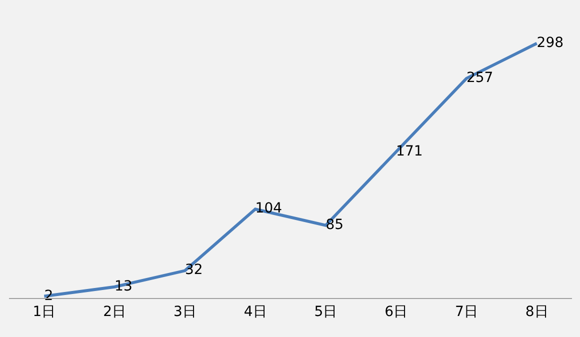 This screenshot has width=580, height=337. Describe the element at coordinates (114, 312) in the screenshot. I see `x-tick-label: 2日` at that location.